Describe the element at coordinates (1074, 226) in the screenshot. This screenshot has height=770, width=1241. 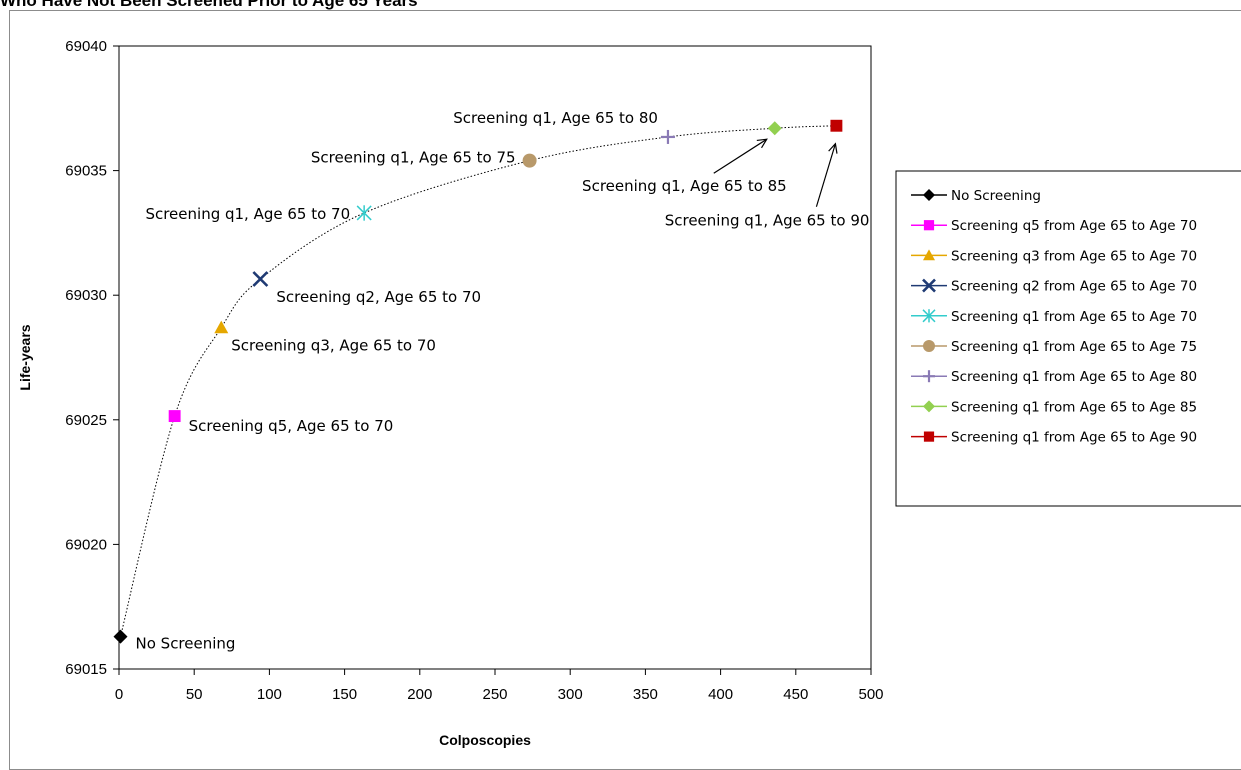
I see `legend-label: Screening q5 from Age 65 to Age 70` at that location.